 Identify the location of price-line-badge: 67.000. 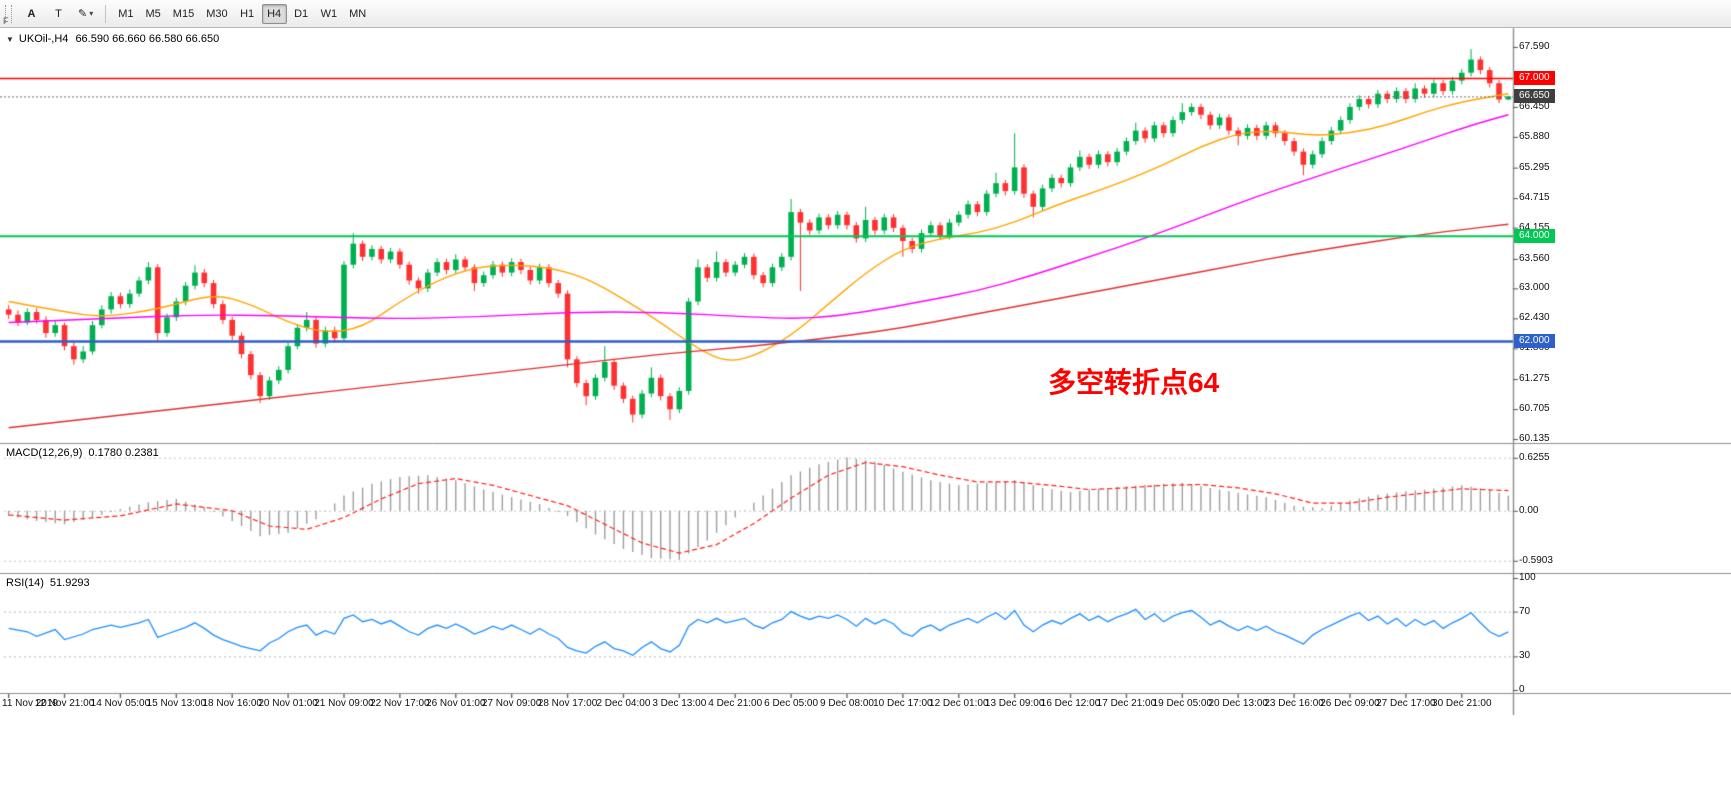
(1534, 77).